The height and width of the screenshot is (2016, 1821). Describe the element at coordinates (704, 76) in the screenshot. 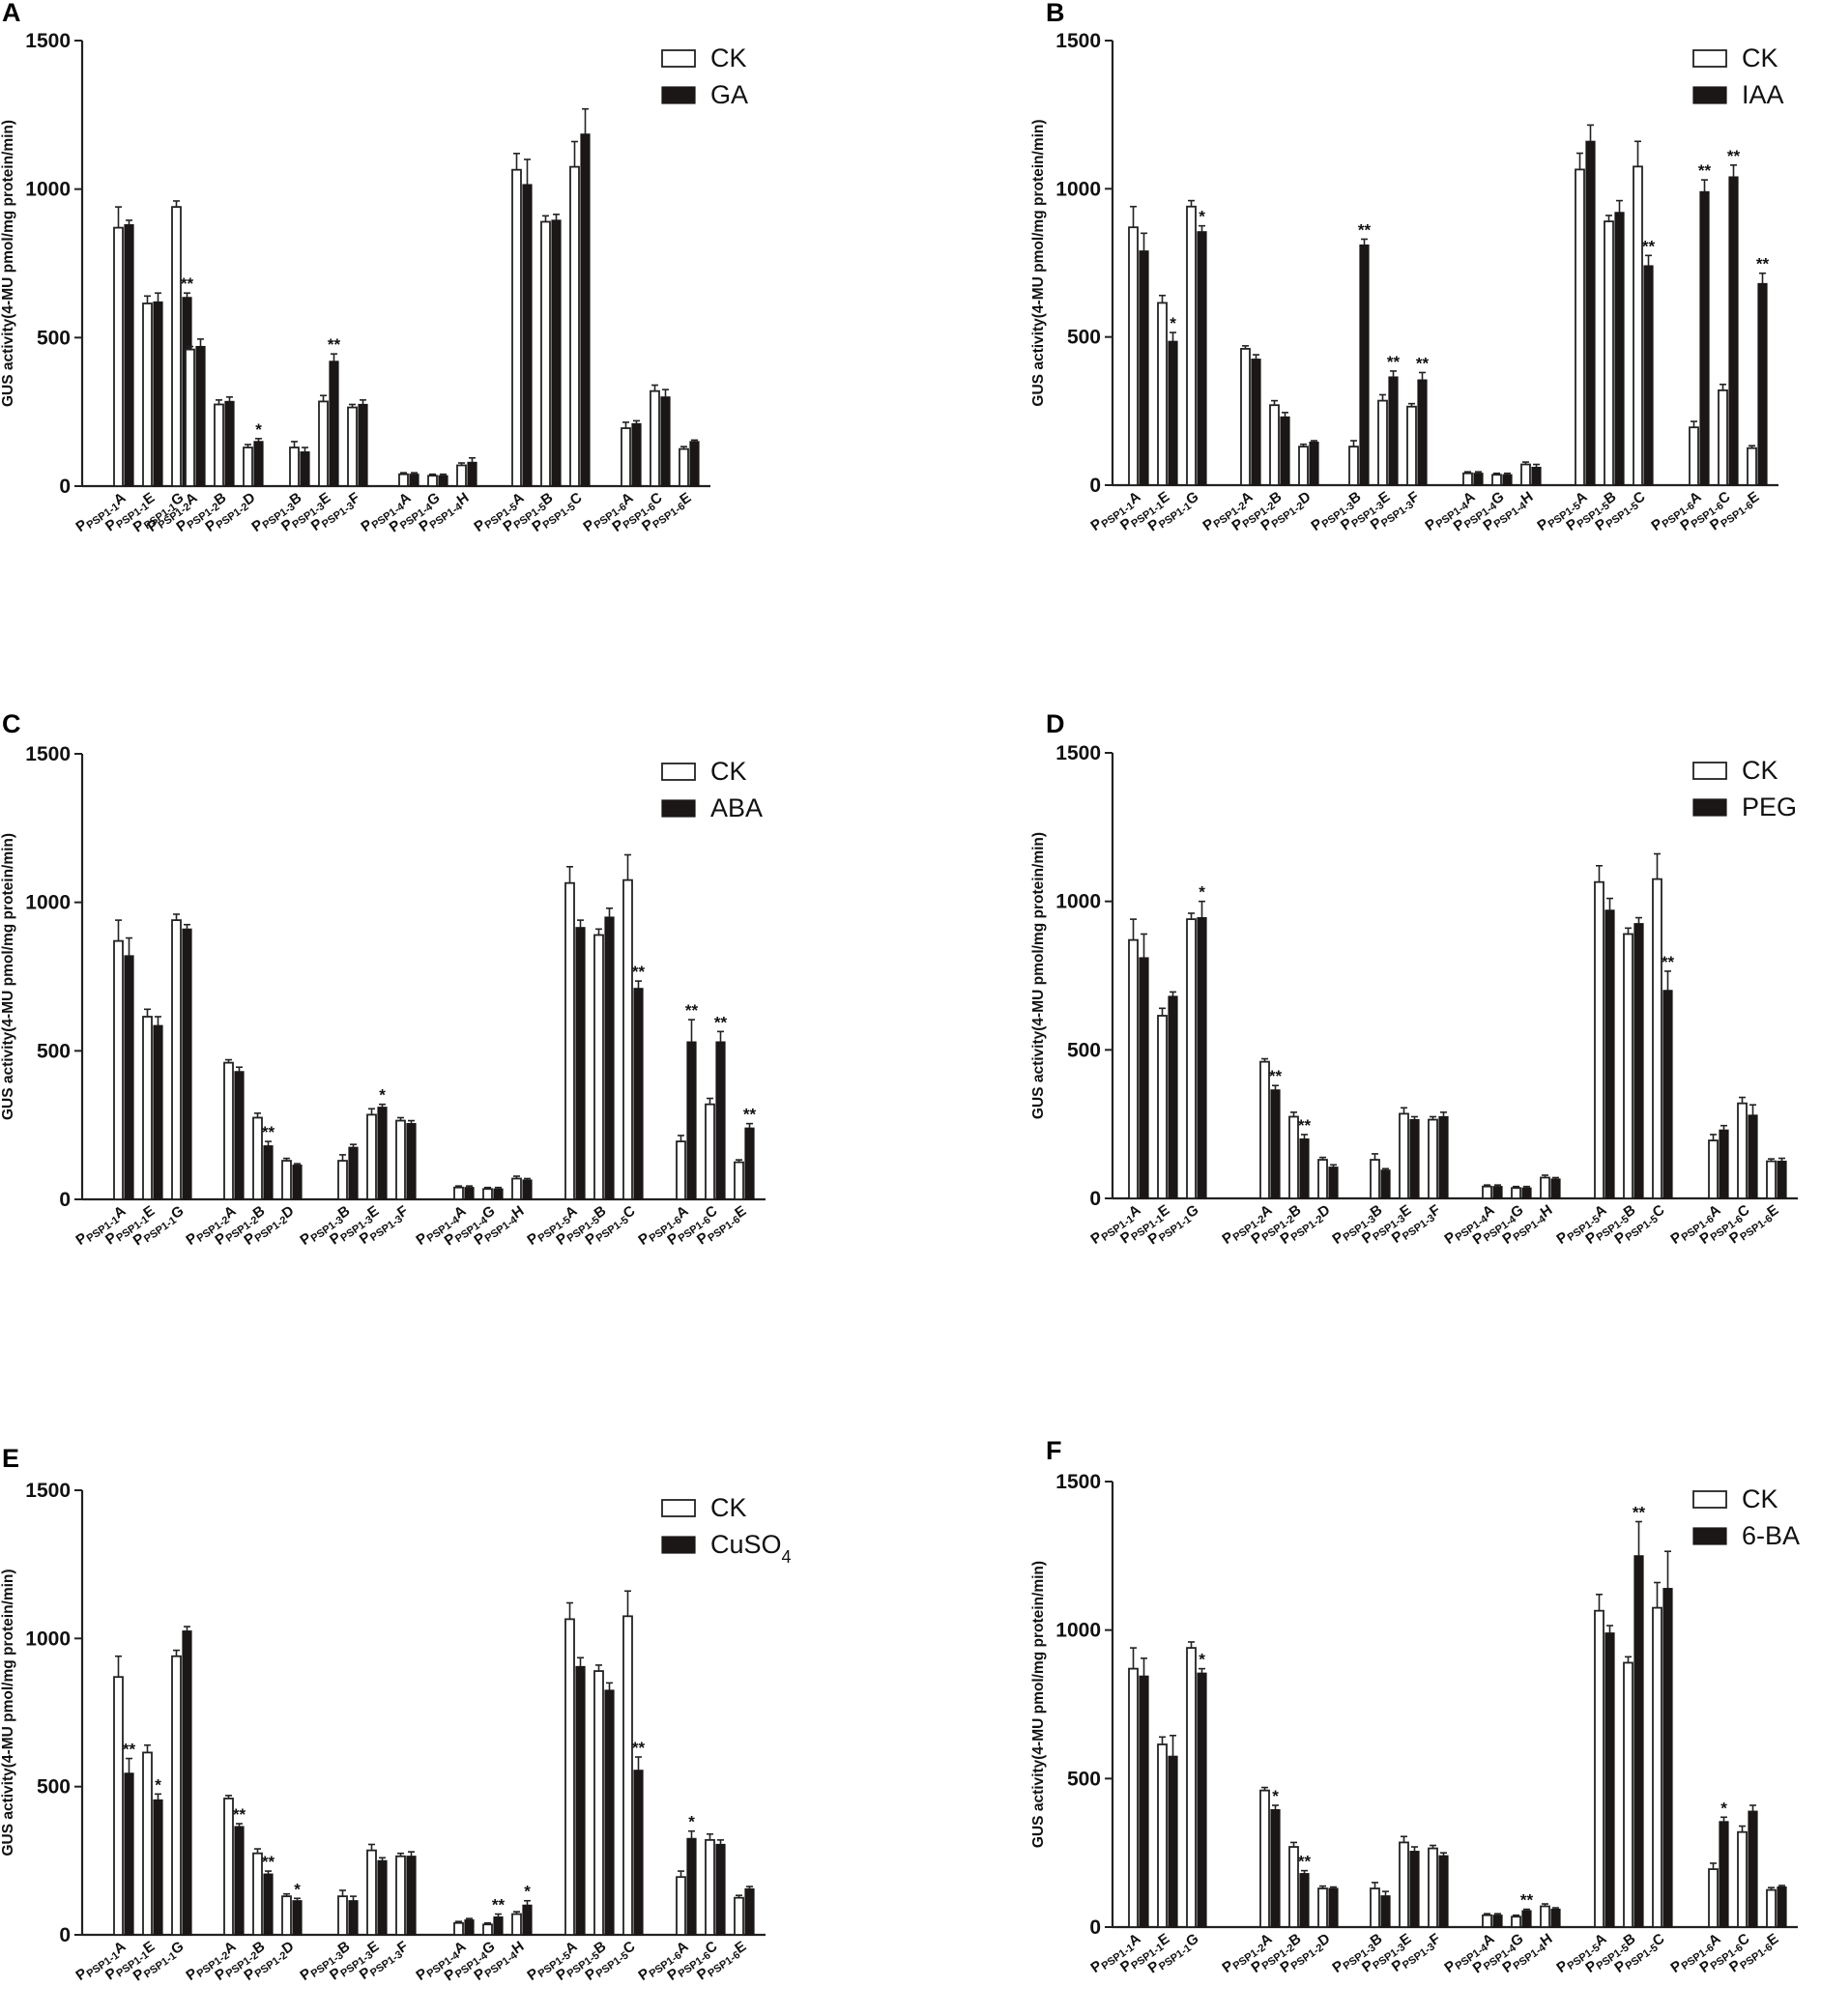

I see `legend: CK GA` at that location.